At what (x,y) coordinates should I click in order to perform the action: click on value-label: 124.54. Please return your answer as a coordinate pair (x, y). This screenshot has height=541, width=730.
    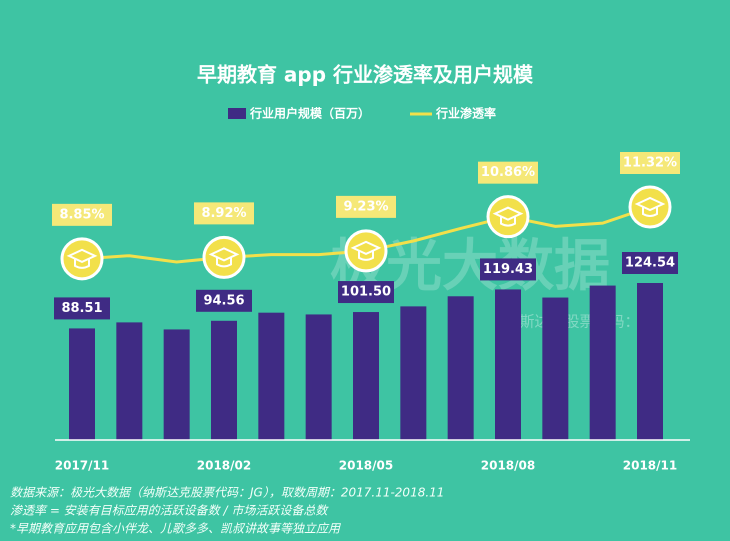
    Looking at the image, I should click on (650, 263).